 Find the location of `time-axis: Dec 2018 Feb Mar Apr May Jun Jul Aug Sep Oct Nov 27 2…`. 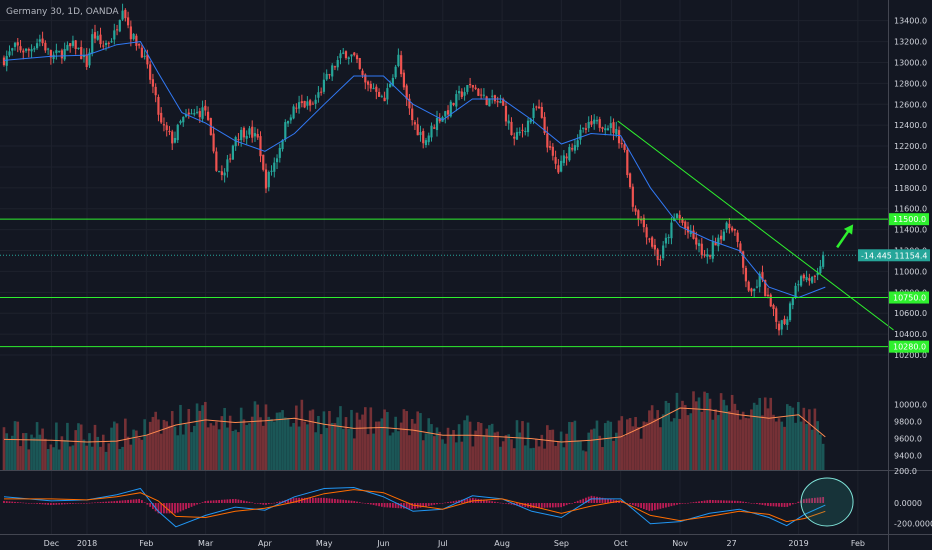

time-axis: Dec 2018 Feb Mar Apr May Jun Jul Aug Sep Oct Nov 27 2… is located at coordinates (454, 543).